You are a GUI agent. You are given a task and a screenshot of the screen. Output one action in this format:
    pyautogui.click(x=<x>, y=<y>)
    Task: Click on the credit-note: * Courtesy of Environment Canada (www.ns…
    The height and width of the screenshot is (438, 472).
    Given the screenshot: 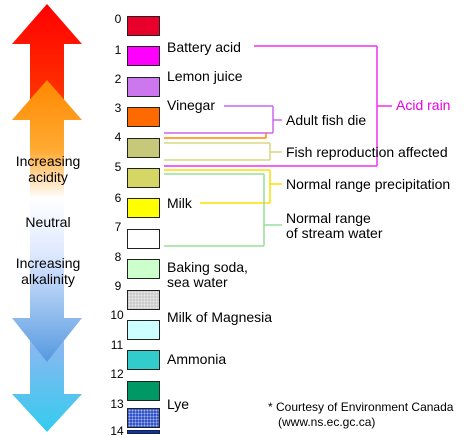 What is the action you would take?
    pyautogui.click(x=360, y=415)
    